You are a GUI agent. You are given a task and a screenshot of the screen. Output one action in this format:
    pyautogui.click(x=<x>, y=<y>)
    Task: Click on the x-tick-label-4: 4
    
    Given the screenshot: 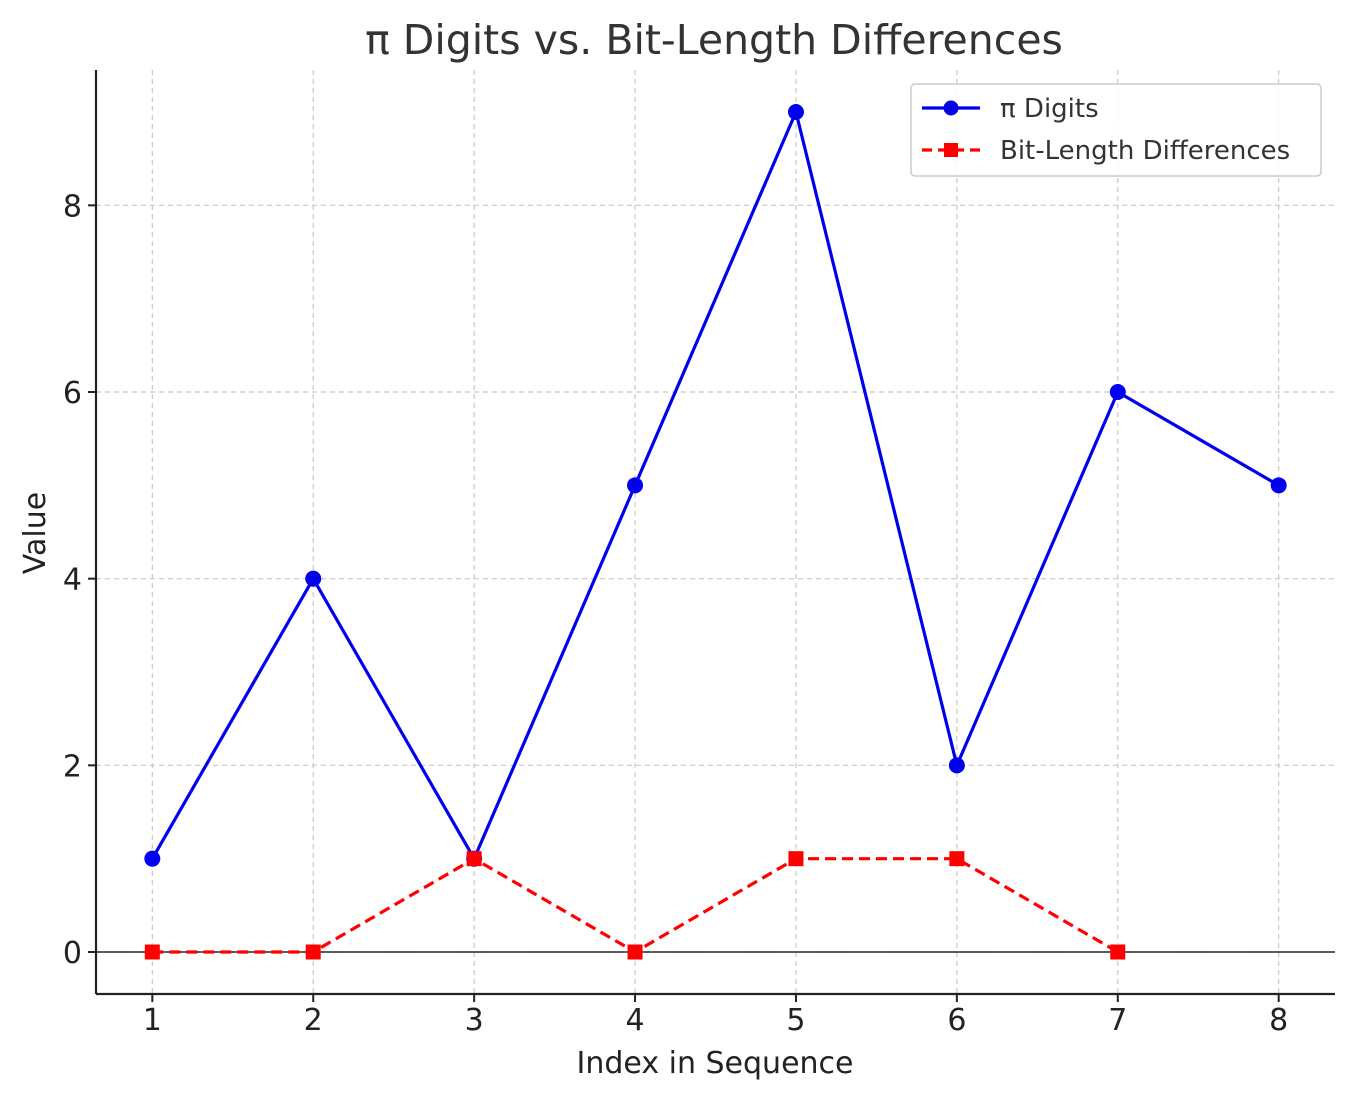 What is the action you would take?
    pyautogui.click(x=634, y=1020)
    